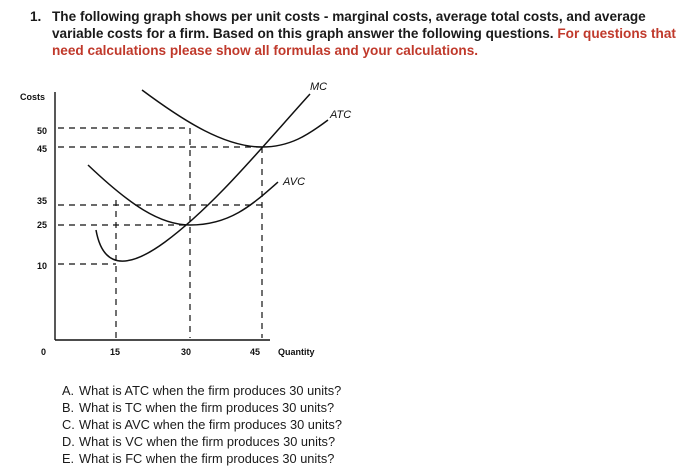  What do you see at coordinates (68, 407) in the screenshot?
I see `sub-question-letter: B.` at bounding box center [68, 407].